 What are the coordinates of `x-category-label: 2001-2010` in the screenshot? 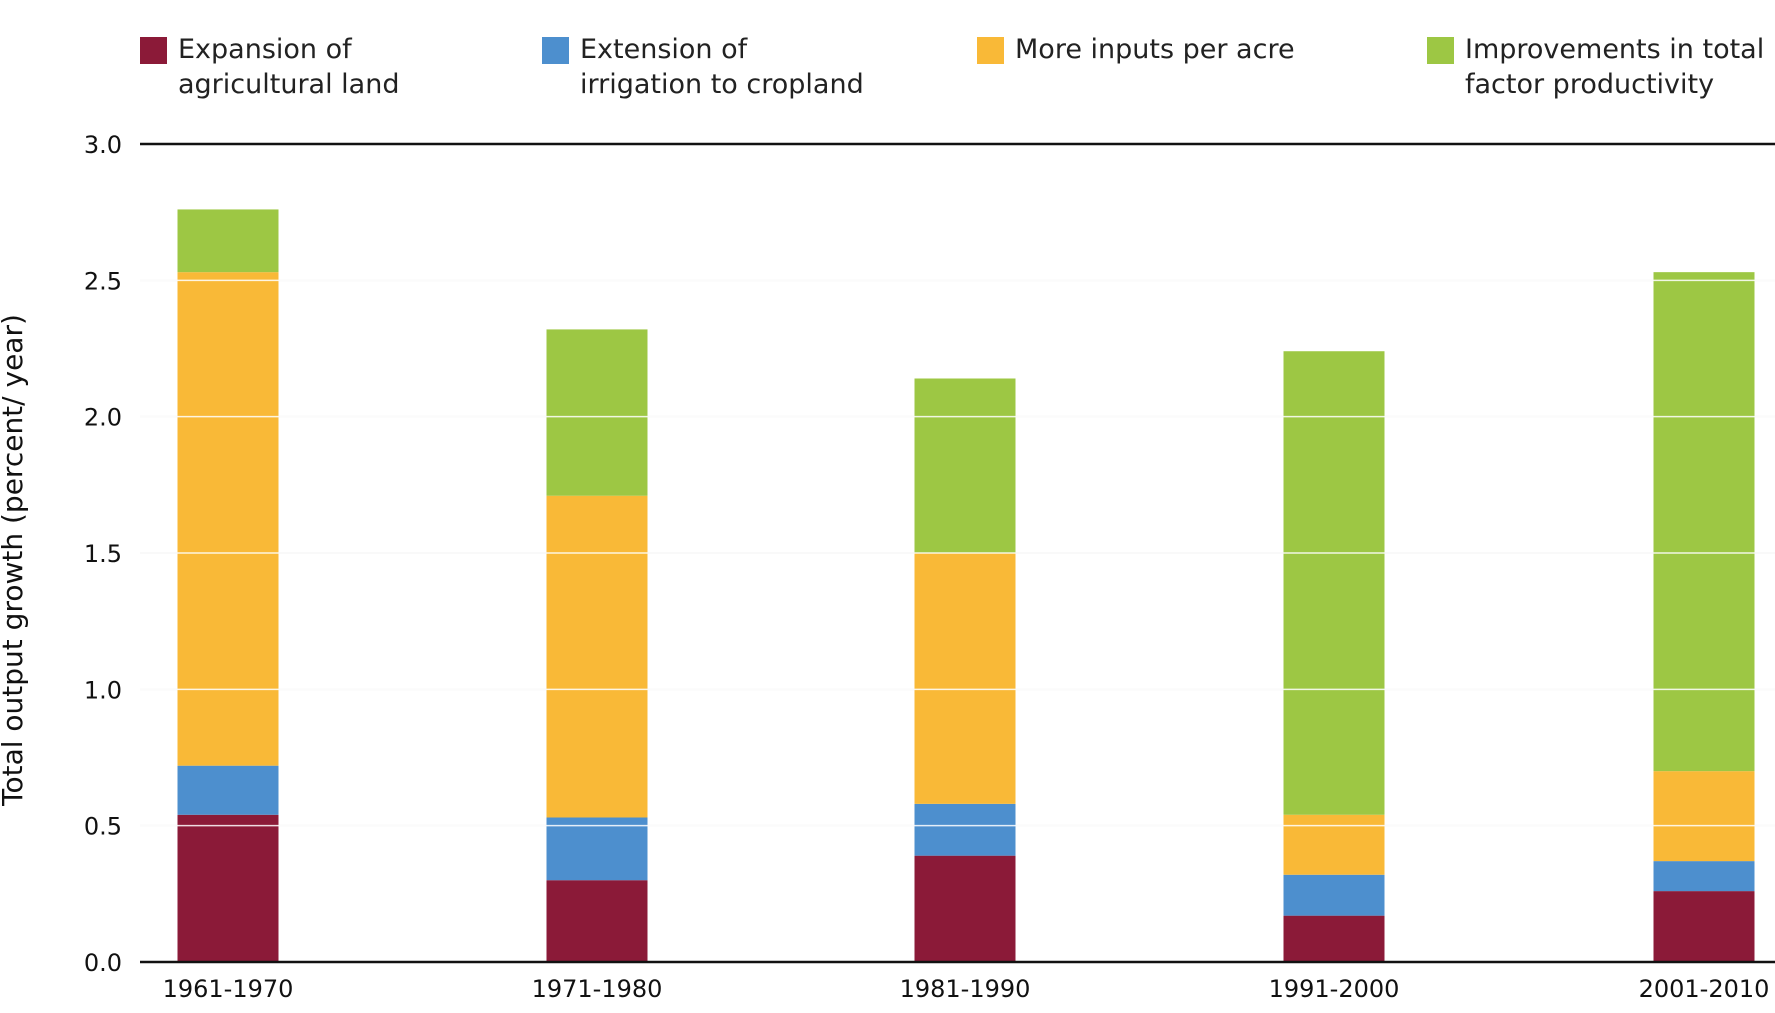 It's located at (1704, 989).